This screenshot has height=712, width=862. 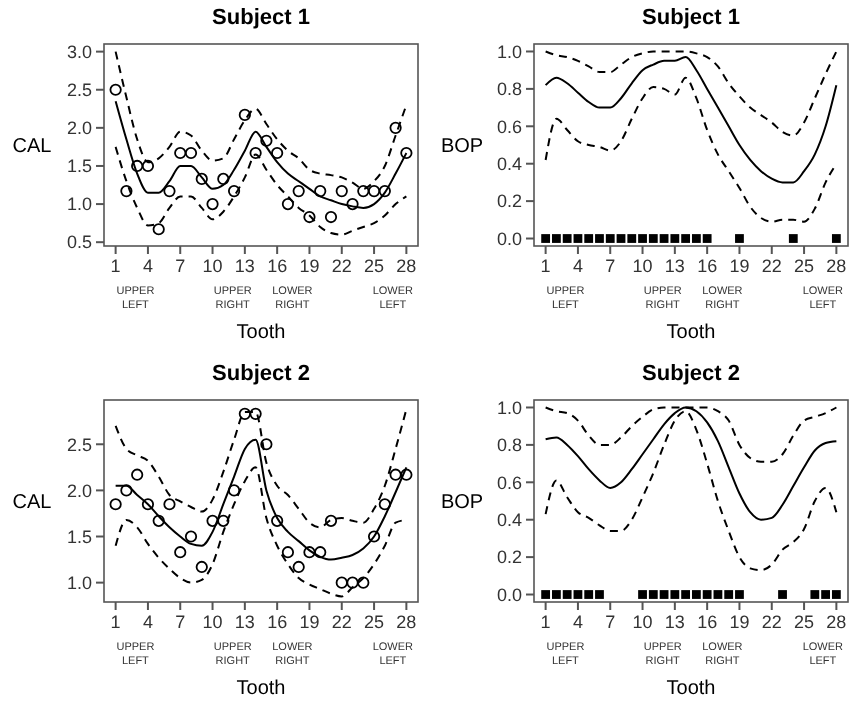 What do you see at coordinates (462, 147) in the screenshot?
I see `y-axis-title: BOP` at bounding box center [462, 147].